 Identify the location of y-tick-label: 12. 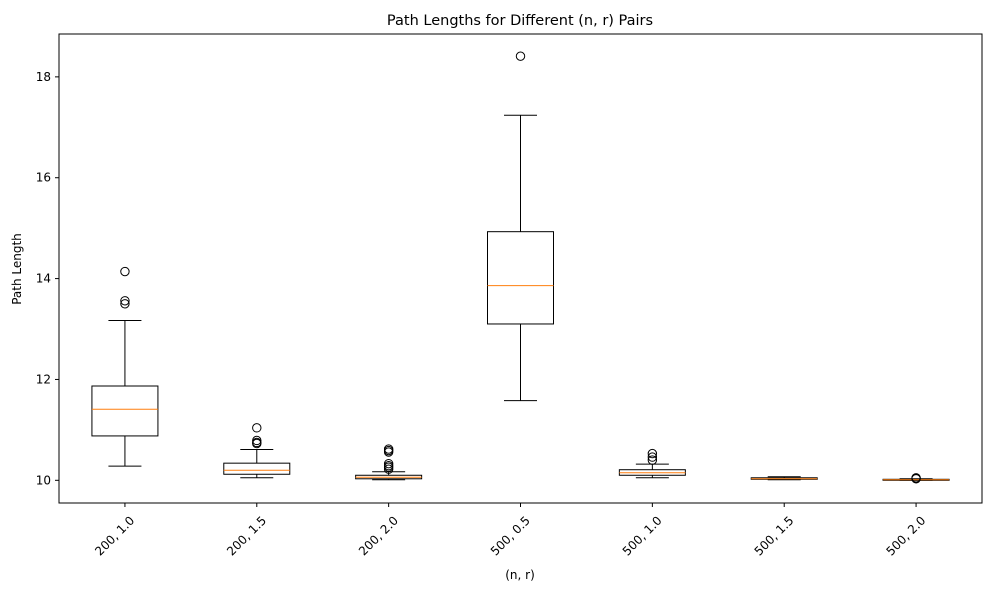
(43, 379).